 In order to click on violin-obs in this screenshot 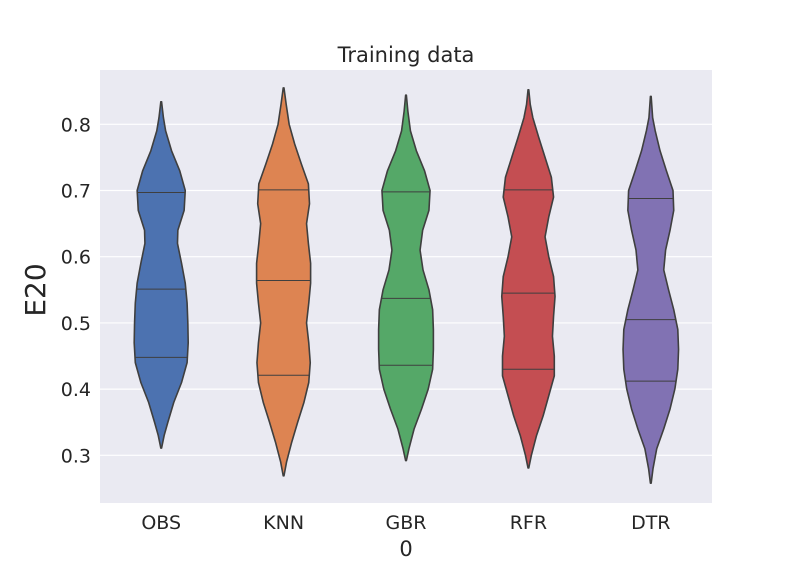, I will do `click(161, 274)`.